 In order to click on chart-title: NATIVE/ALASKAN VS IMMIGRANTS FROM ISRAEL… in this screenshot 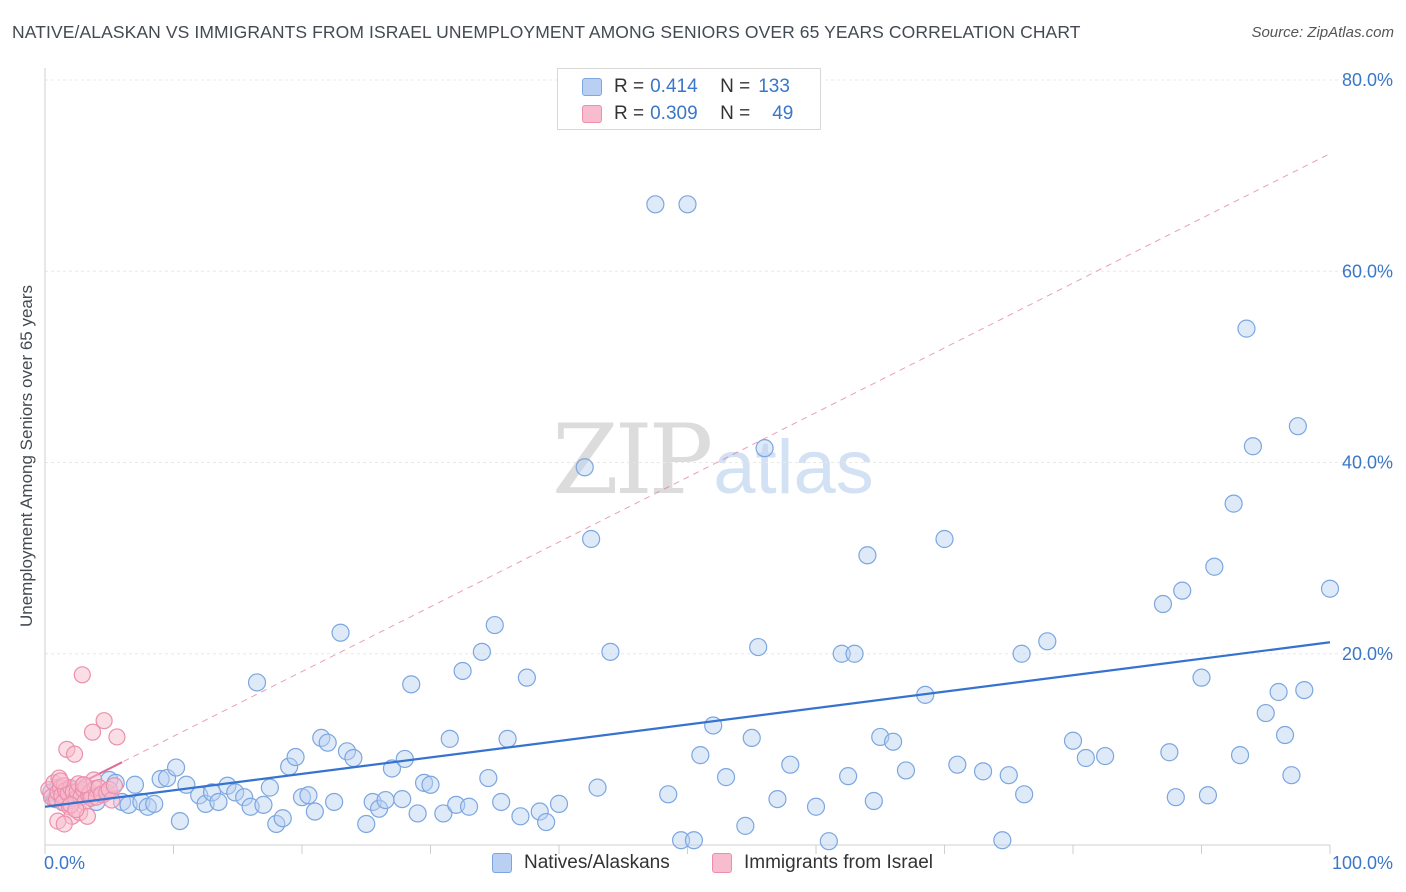, I will do `click(546, 32)`.